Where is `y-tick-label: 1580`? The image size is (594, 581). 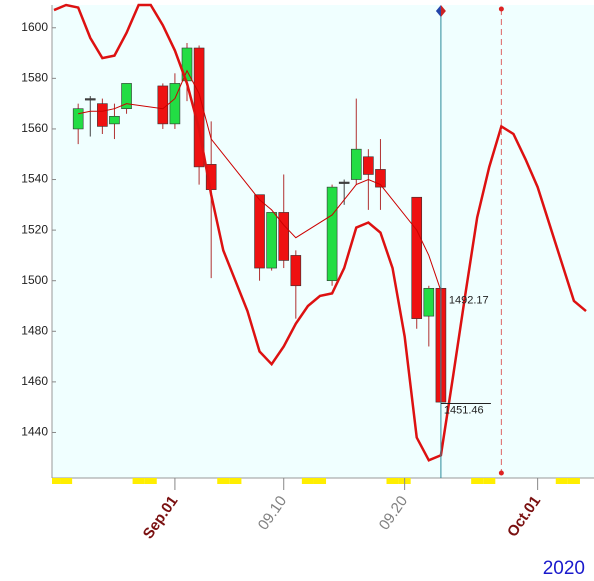
y-tick-label: 1580 is located at coordinates (34, 78).